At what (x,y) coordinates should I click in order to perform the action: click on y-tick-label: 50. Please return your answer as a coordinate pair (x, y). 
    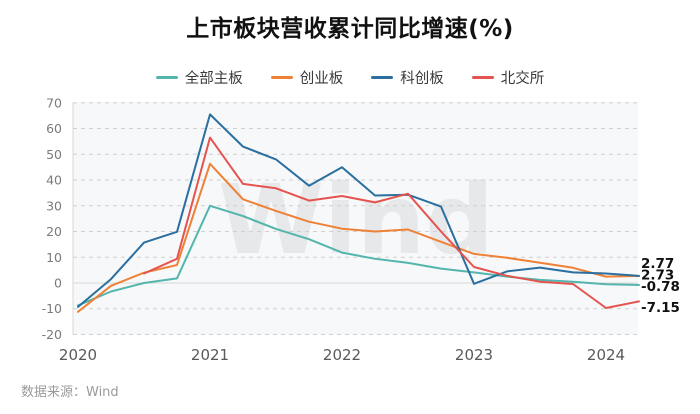
    Looking at the image, I should click on (54, 154).